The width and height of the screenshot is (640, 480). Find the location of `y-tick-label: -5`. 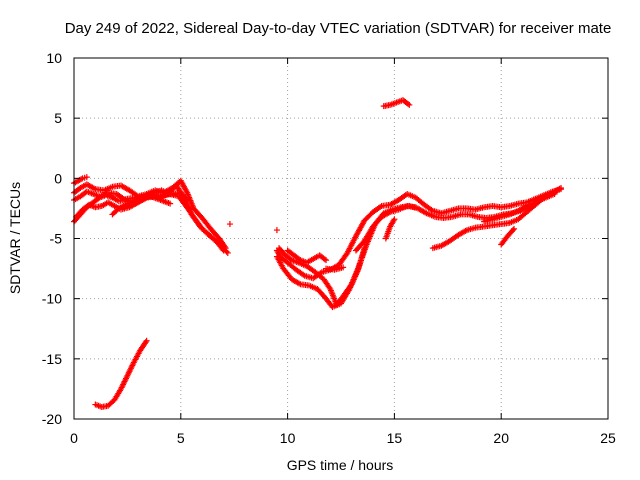

y-tick-label: -5 is located at coordinates (56, 239).